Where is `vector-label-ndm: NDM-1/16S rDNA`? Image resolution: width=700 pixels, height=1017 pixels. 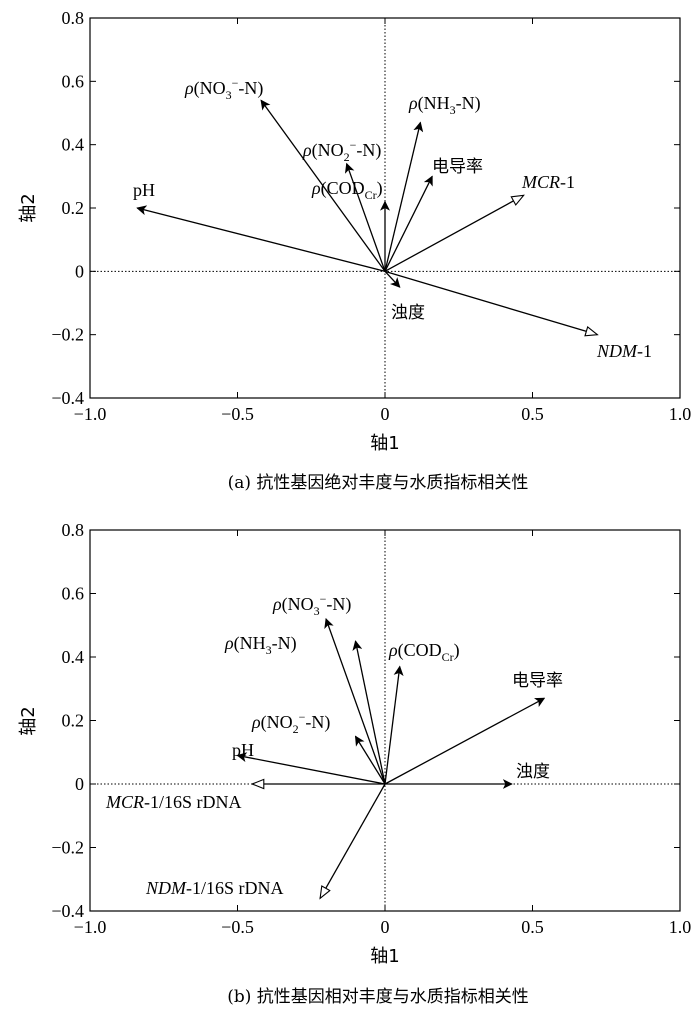
vector-label-ndm: NDM-1/16S rDNA is located at coordinates (214, 888).